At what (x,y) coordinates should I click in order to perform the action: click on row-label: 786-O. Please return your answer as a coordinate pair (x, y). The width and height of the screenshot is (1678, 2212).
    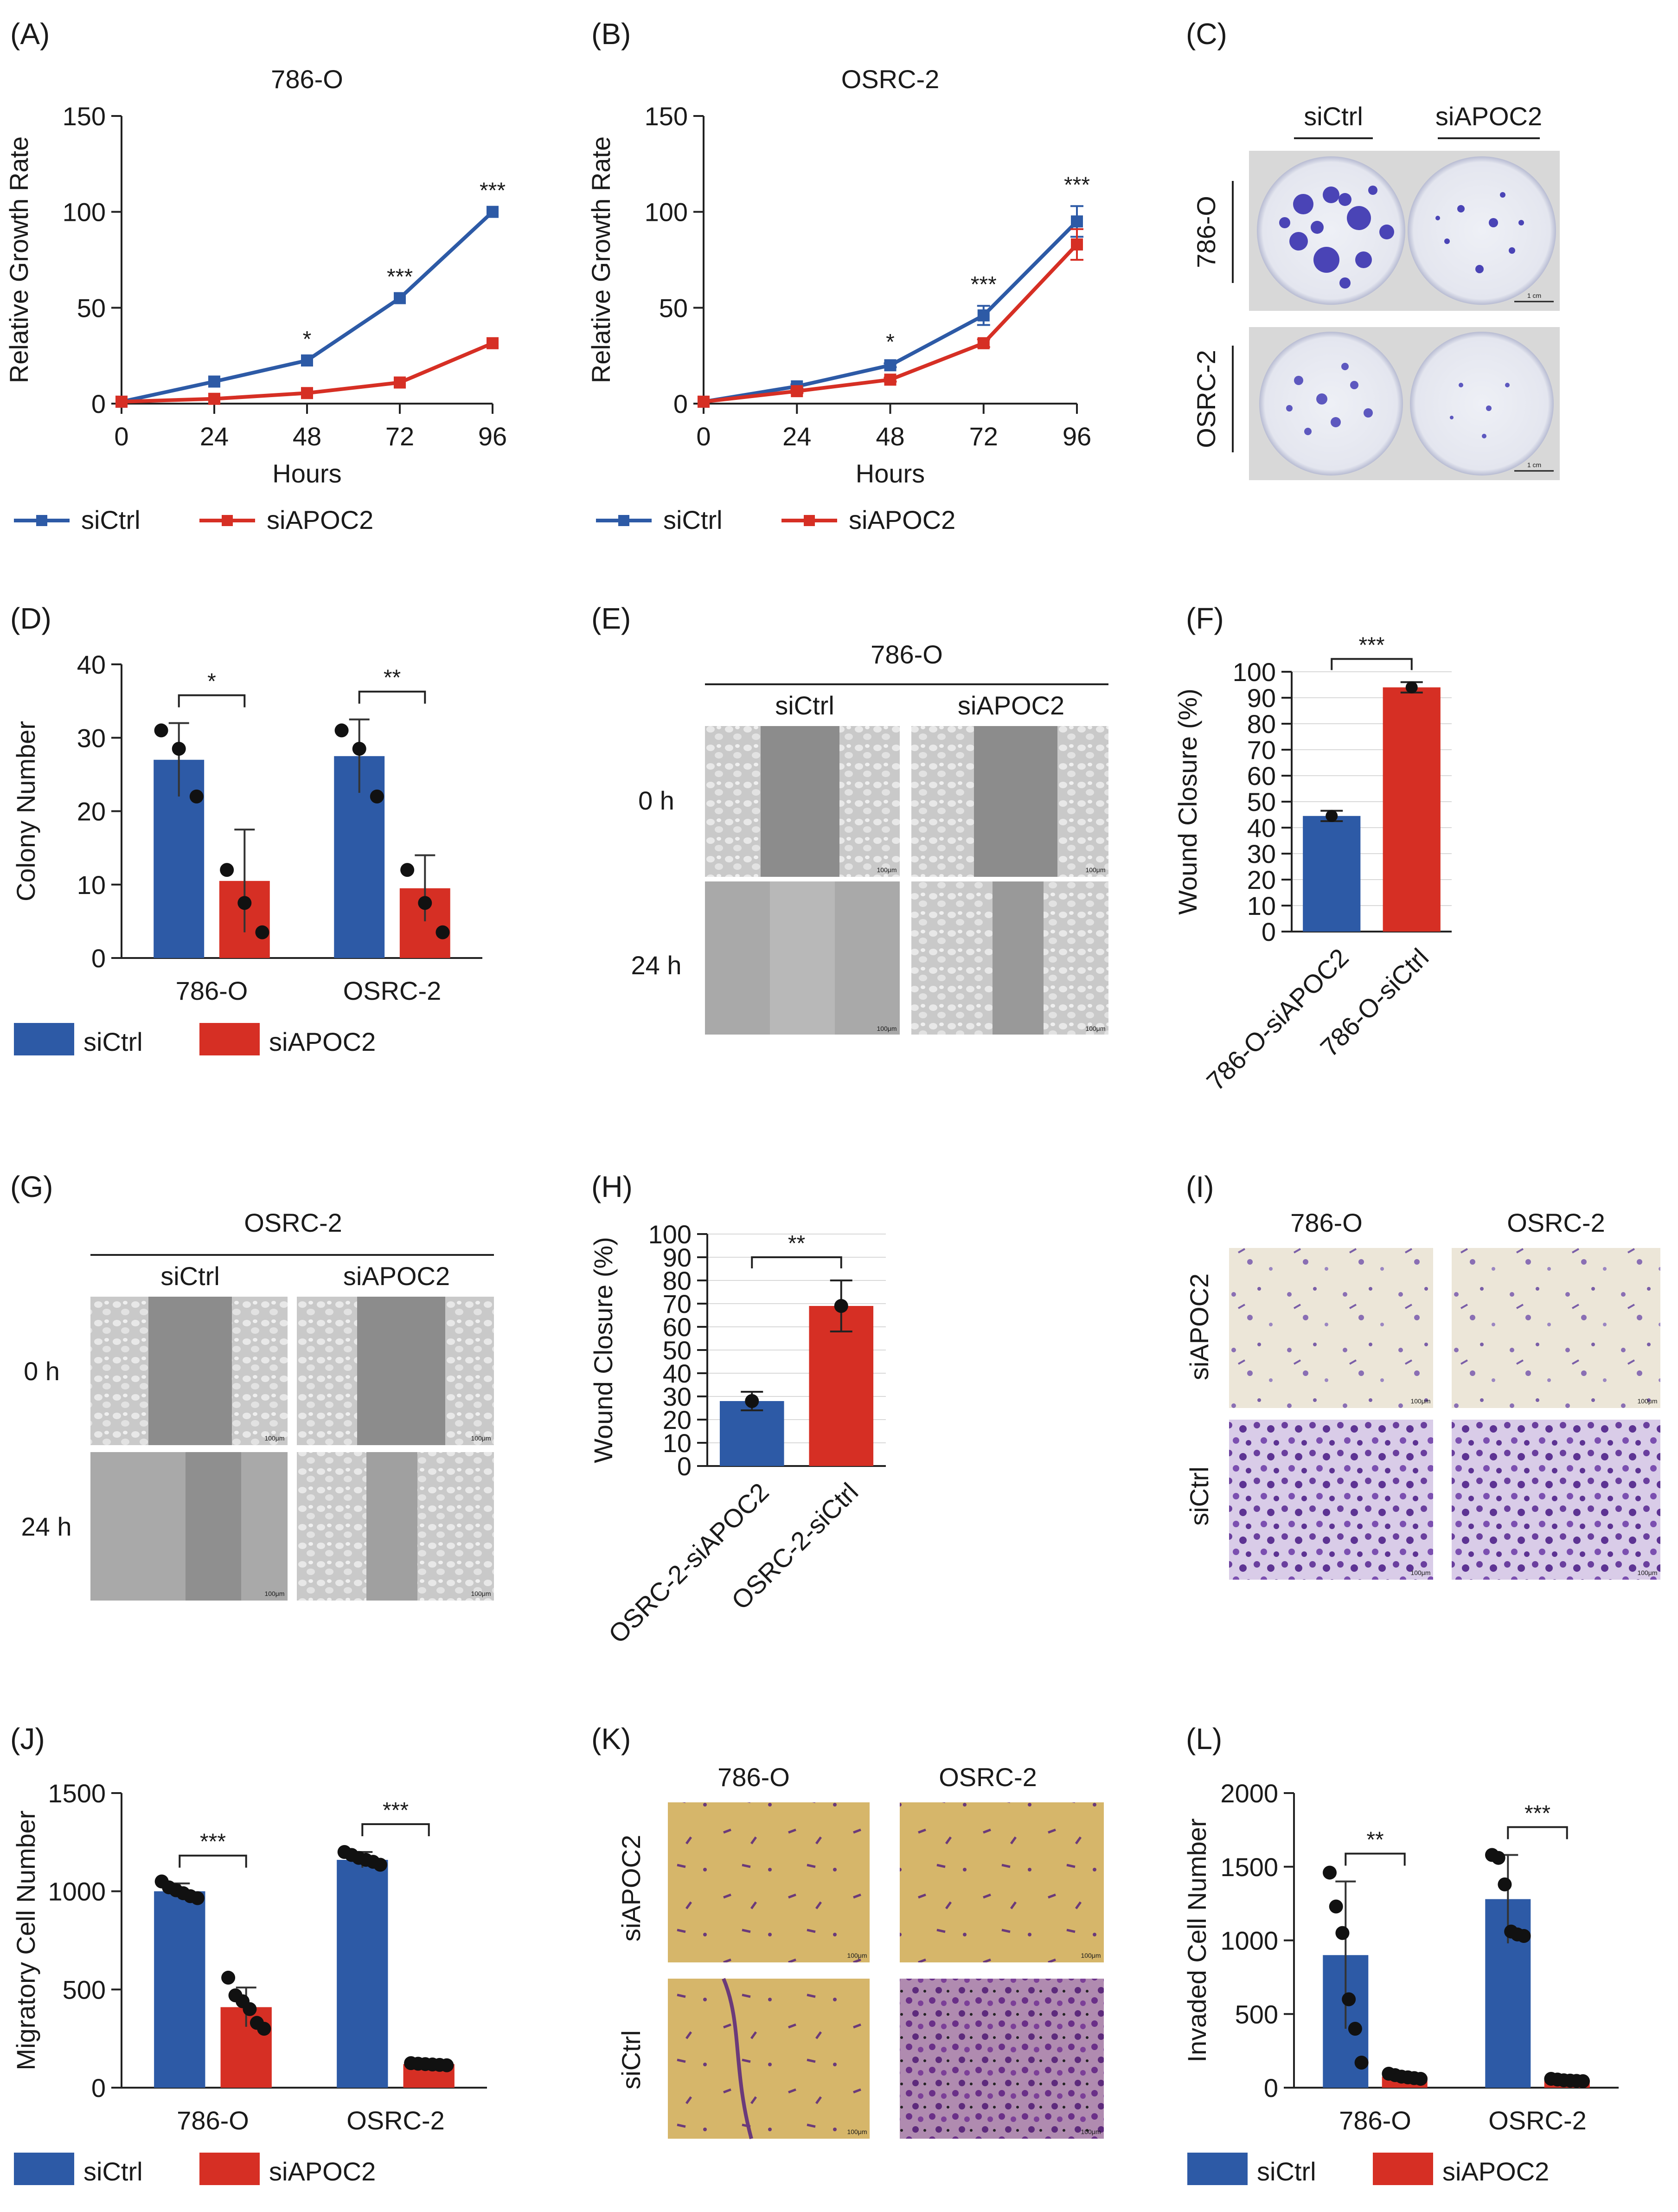
    Looking at the image, I should click on (1206, 232).